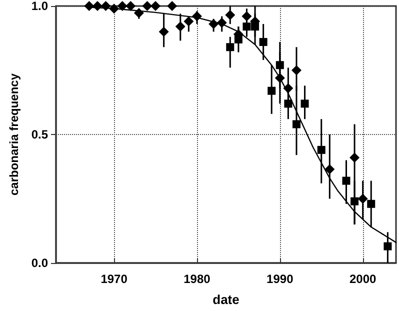 The height and width of the screenshot is (311, 399). I want to click on x-tick-label: 1990, so click(280, 279).